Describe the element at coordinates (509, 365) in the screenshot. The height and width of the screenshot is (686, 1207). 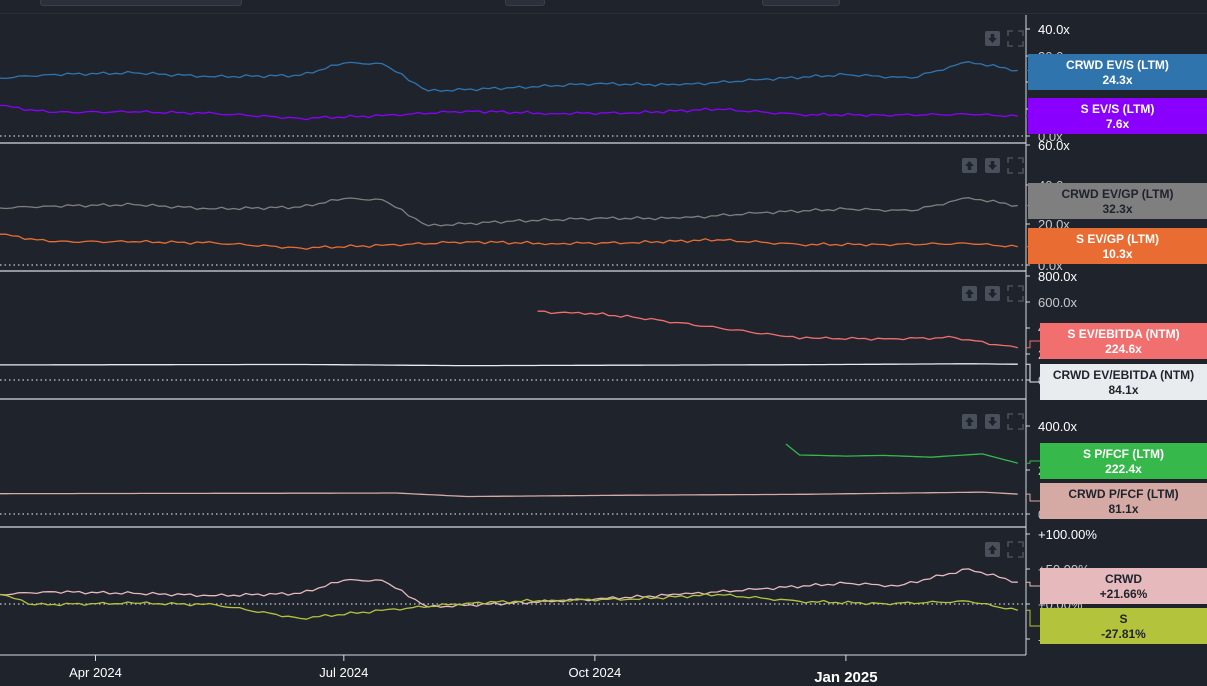
I see `series-line-crwd-ev-ebitda-ntm-` at that location.